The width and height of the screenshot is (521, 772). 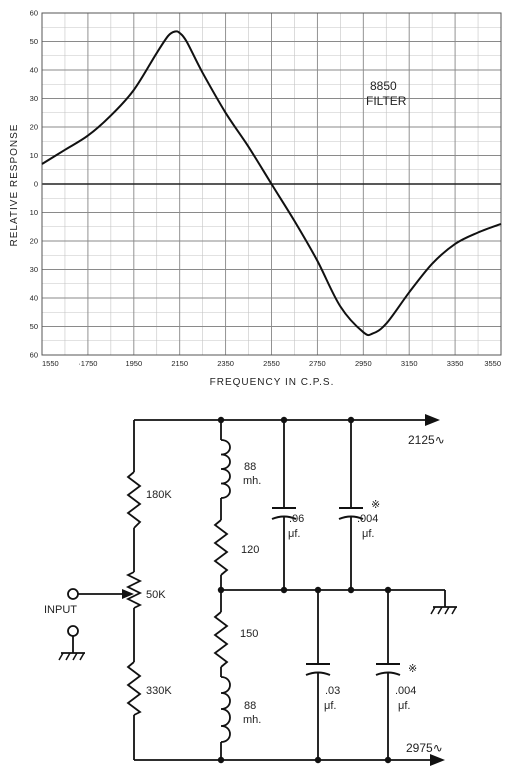 What do you see at coordinates (134, 500) in the screenshot?
I see `resistor-180k` at bounding box center [134, 500].